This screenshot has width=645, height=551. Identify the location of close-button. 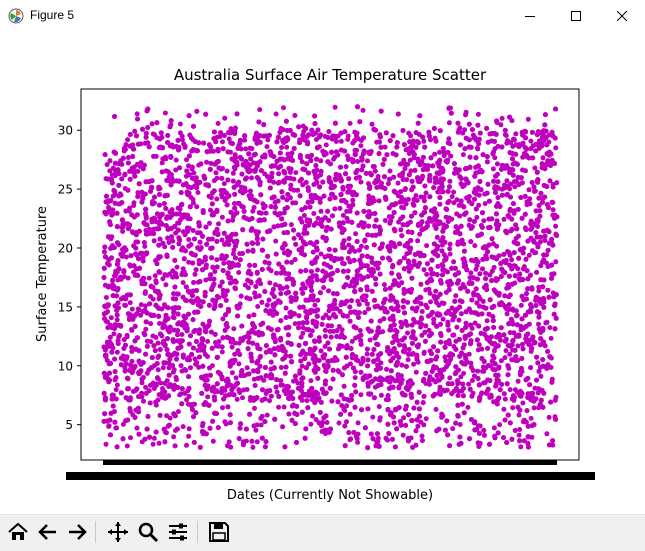
(622, 15).